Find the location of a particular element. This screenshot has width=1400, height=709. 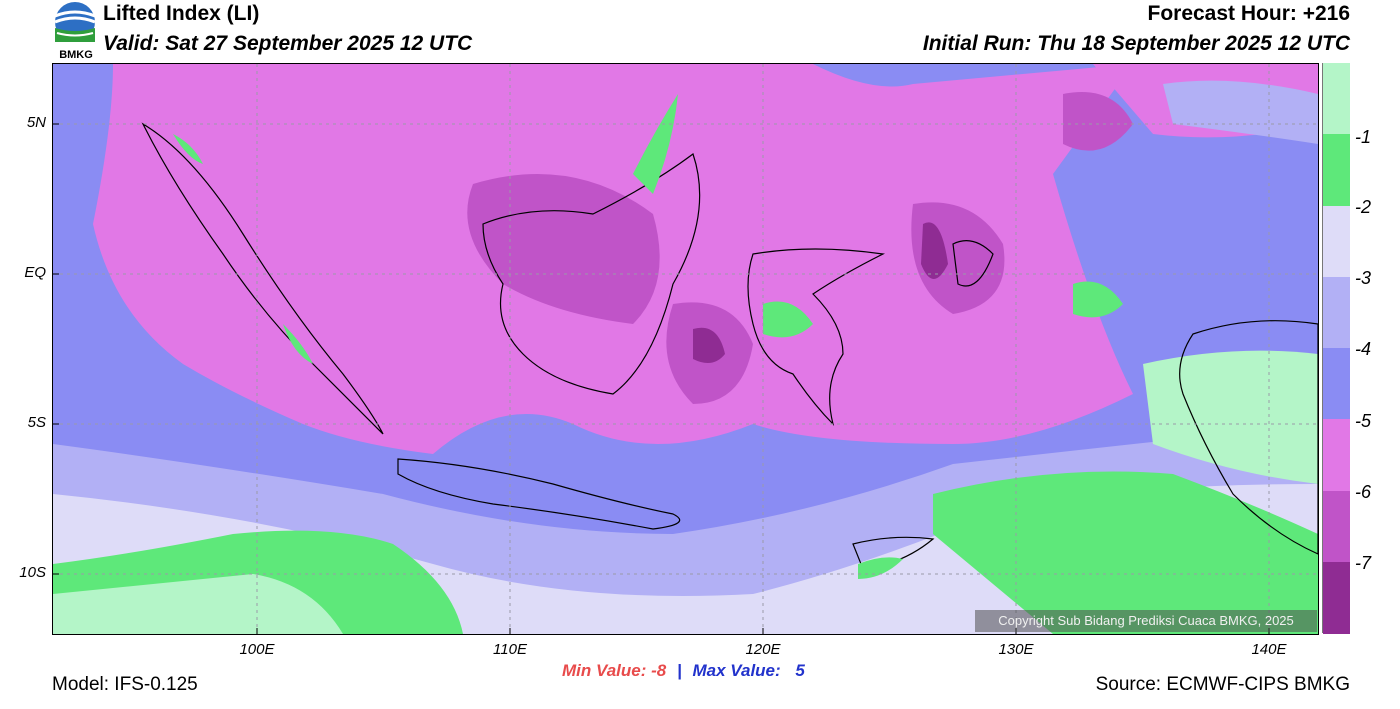

min-value: -8 is located at coordinates (659, 670).